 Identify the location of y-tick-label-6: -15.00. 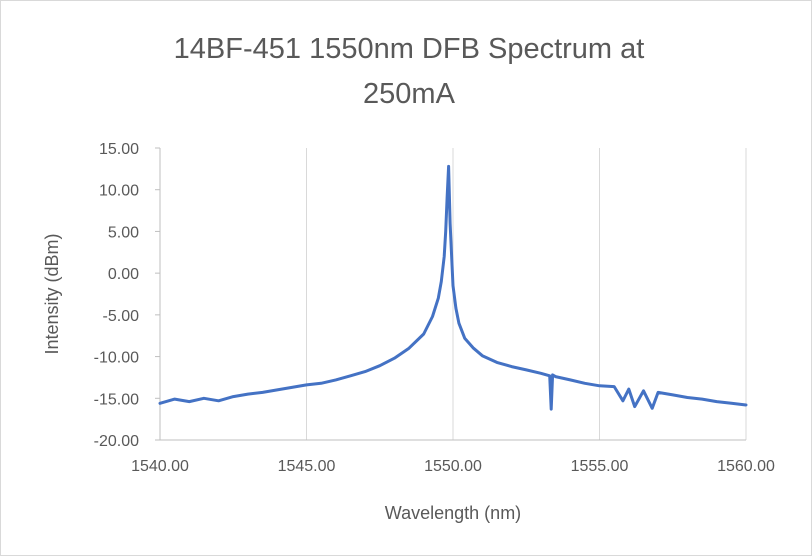
(116, 399).